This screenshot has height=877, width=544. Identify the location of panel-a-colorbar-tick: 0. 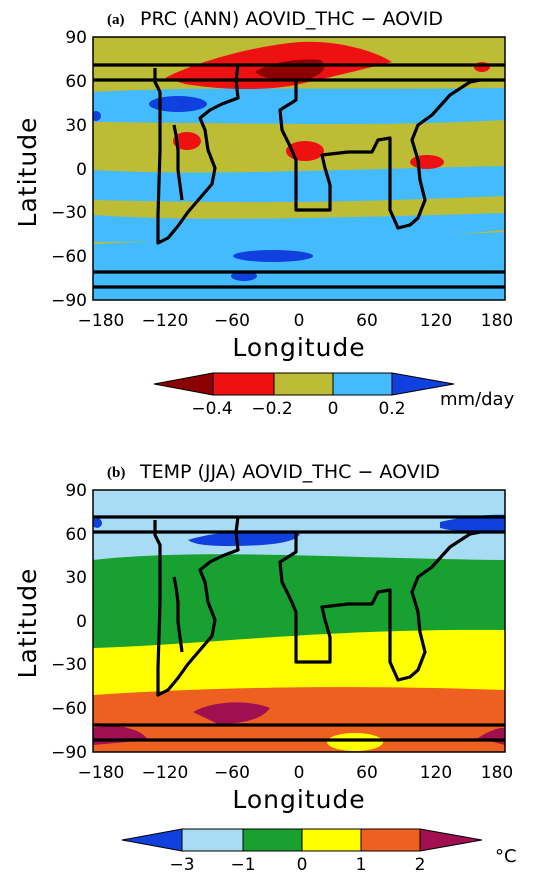
(333, 409).